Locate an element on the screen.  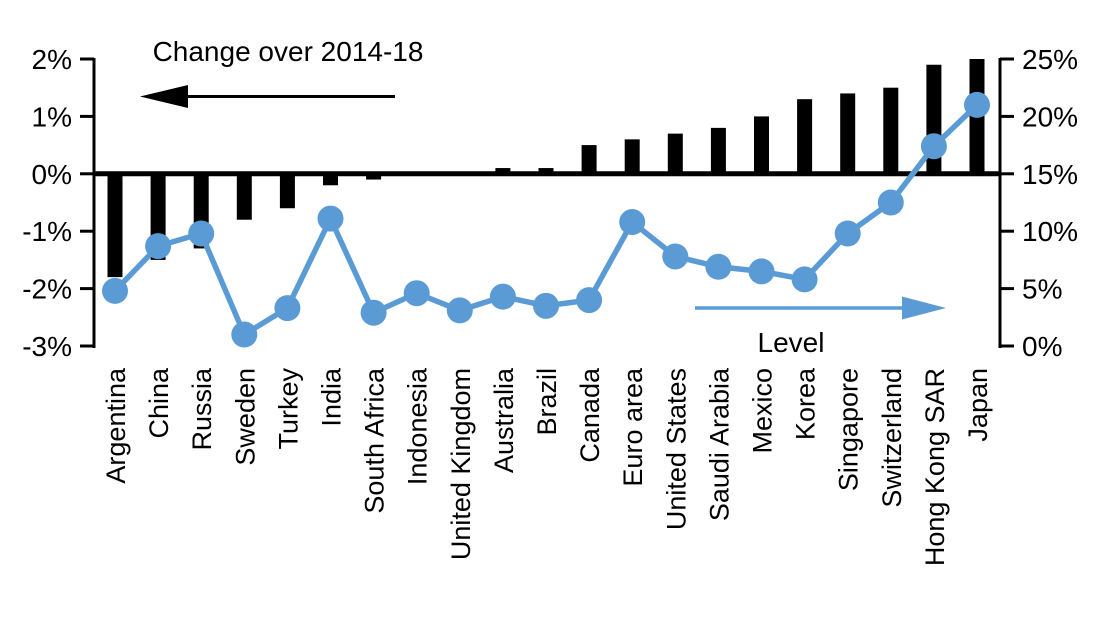
level-dot-Brazil is located at coordinates (546, 305).